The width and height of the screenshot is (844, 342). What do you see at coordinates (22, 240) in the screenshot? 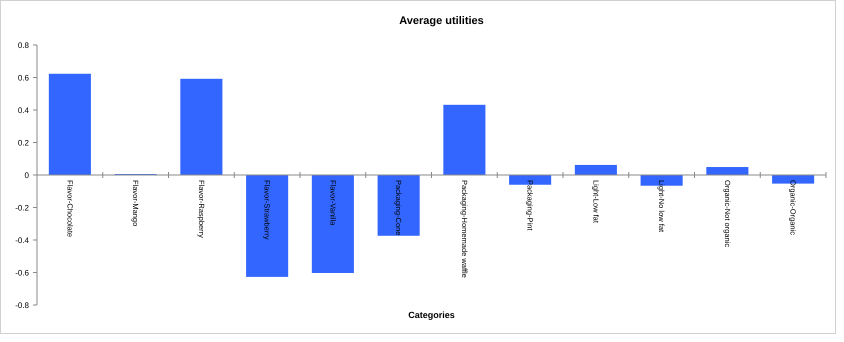
I see `y-tick-label: -0.4` at bounding box center [22, 240].